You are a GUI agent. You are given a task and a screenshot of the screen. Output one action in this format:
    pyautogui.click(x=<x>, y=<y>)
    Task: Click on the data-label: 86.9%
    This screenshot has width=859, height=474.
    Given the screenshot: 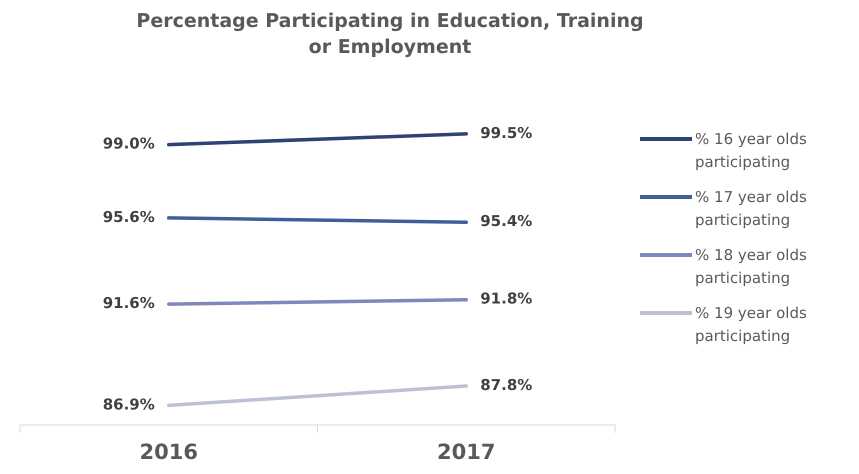 What is the action you would take?
    pyautogui.click(x=128, y=404)
    